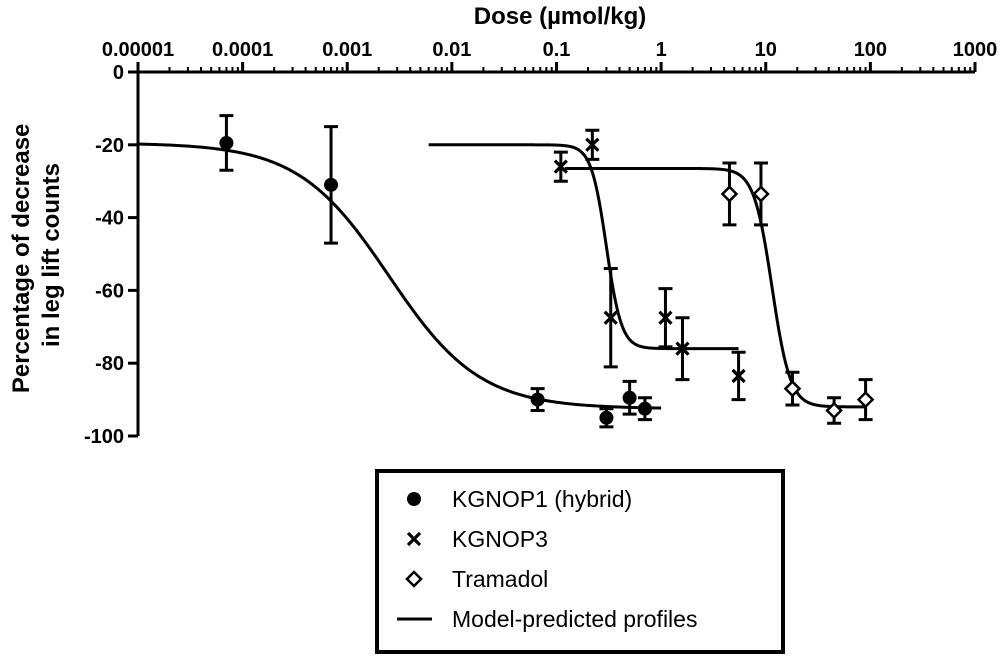  What do you see at coordinates (574, 619) in the screenshot?
I see `legend-label: Model-predicted profiles` at bounding box center [574, 619].